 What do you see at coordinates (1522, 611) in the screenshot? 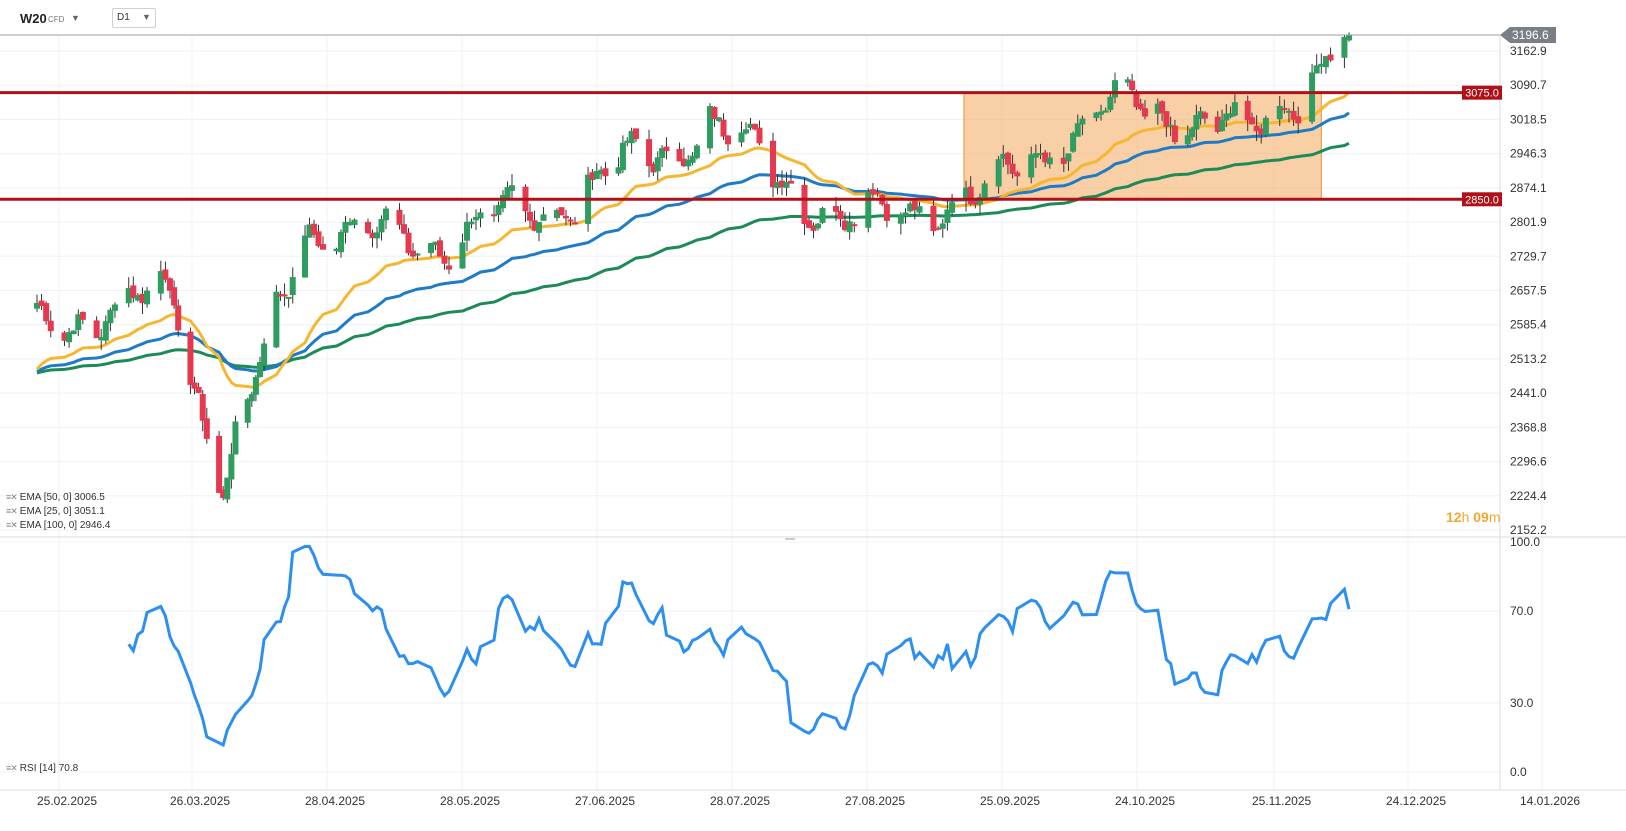
I see `rsi-tick-label: 70.0` at bounding box center [1522, 611].